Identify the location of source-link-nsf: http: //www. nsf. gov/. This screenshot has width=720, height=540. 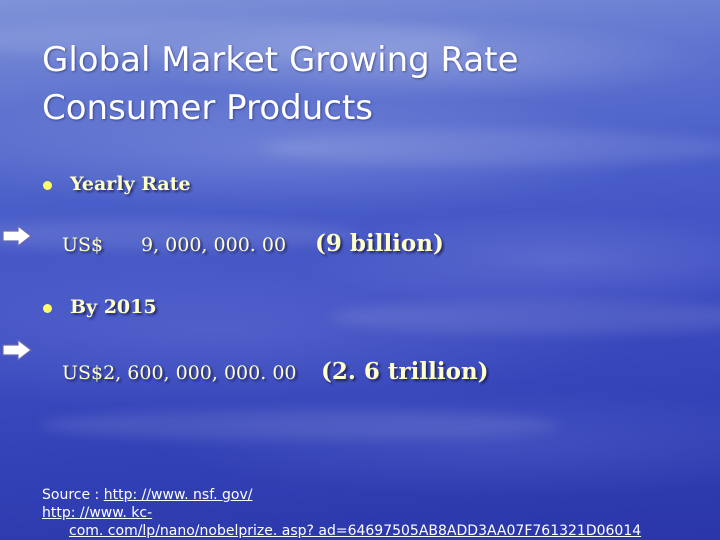
(178, 495).